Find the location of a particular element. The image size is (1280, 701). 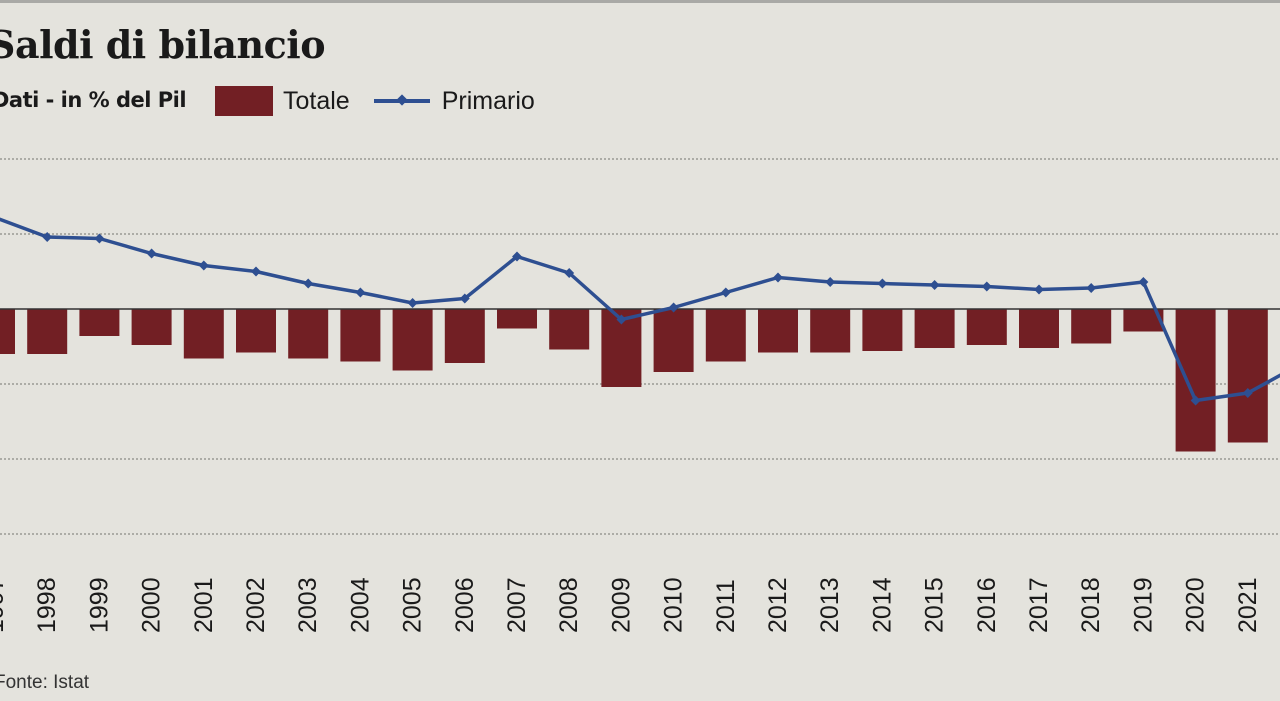

point-primario-2013 is located at coordinates (830, 282).